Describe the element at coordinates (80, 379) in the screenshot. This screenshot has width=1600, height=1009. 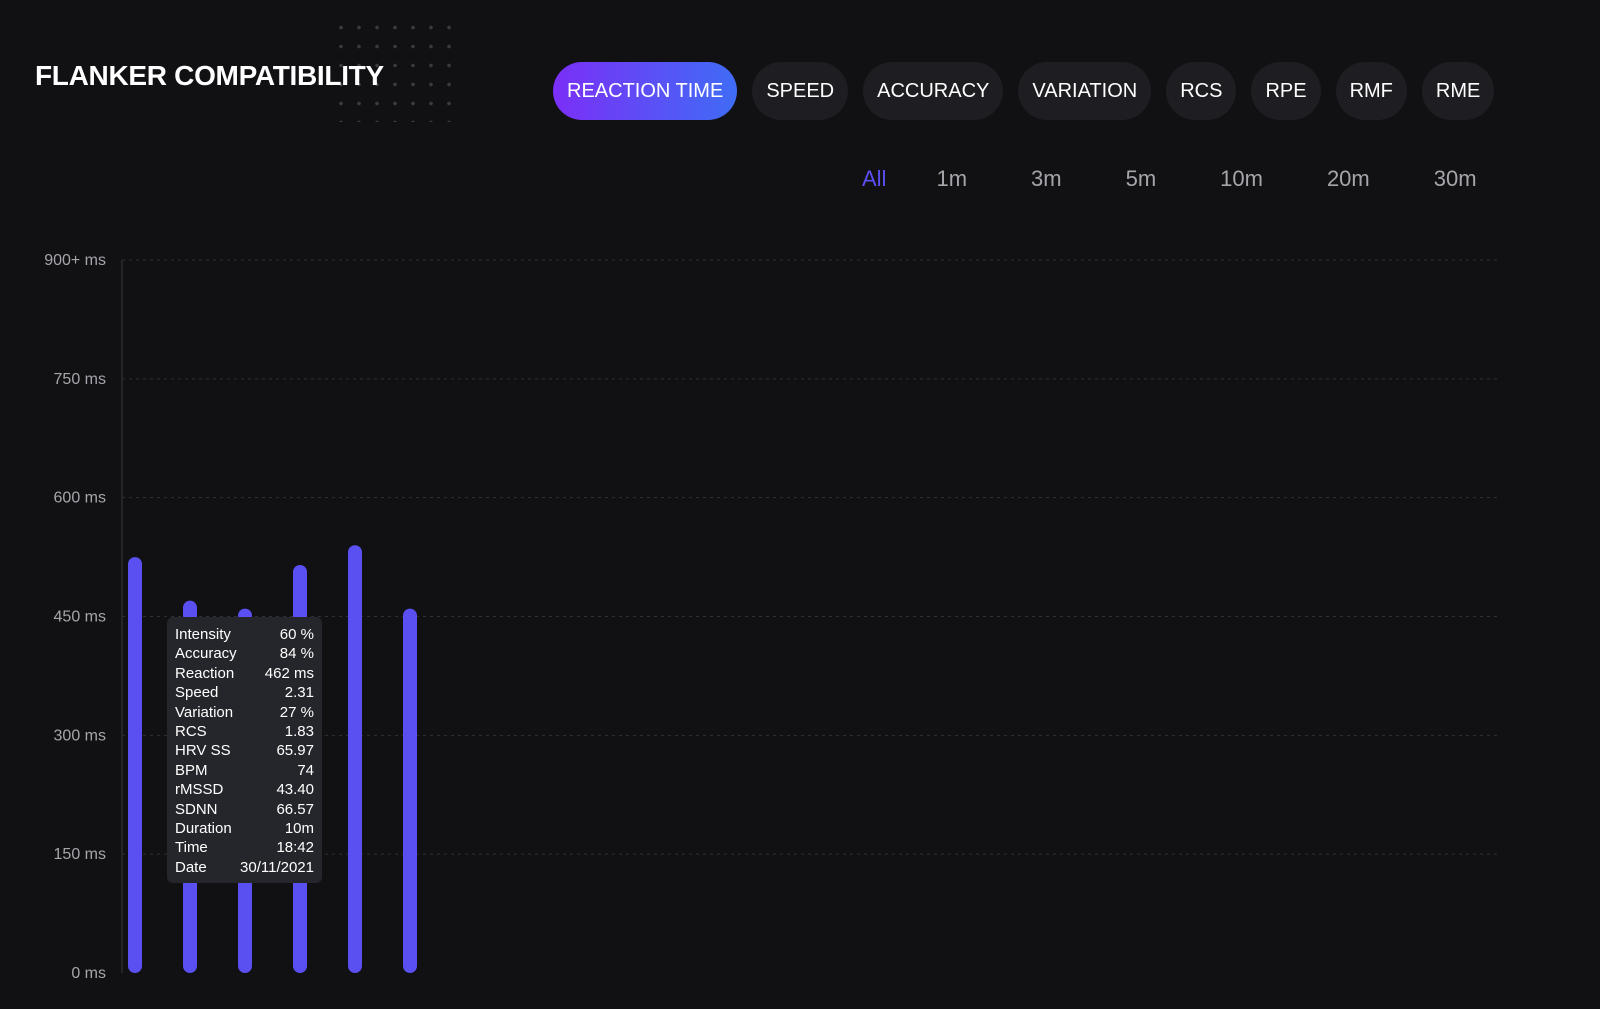
I see `y-tick-label: 750 ms` at that location.